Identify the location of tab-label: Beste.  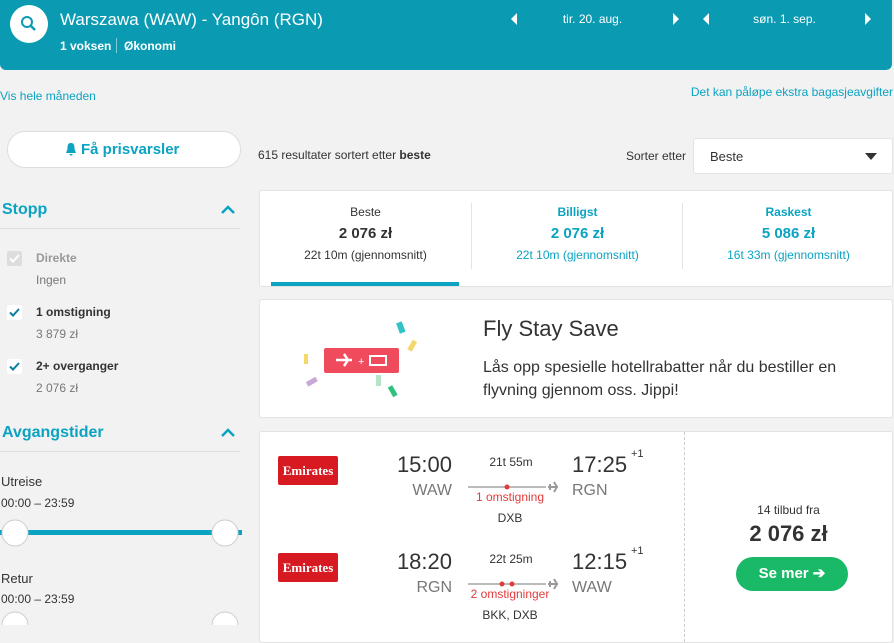
(365, 212).